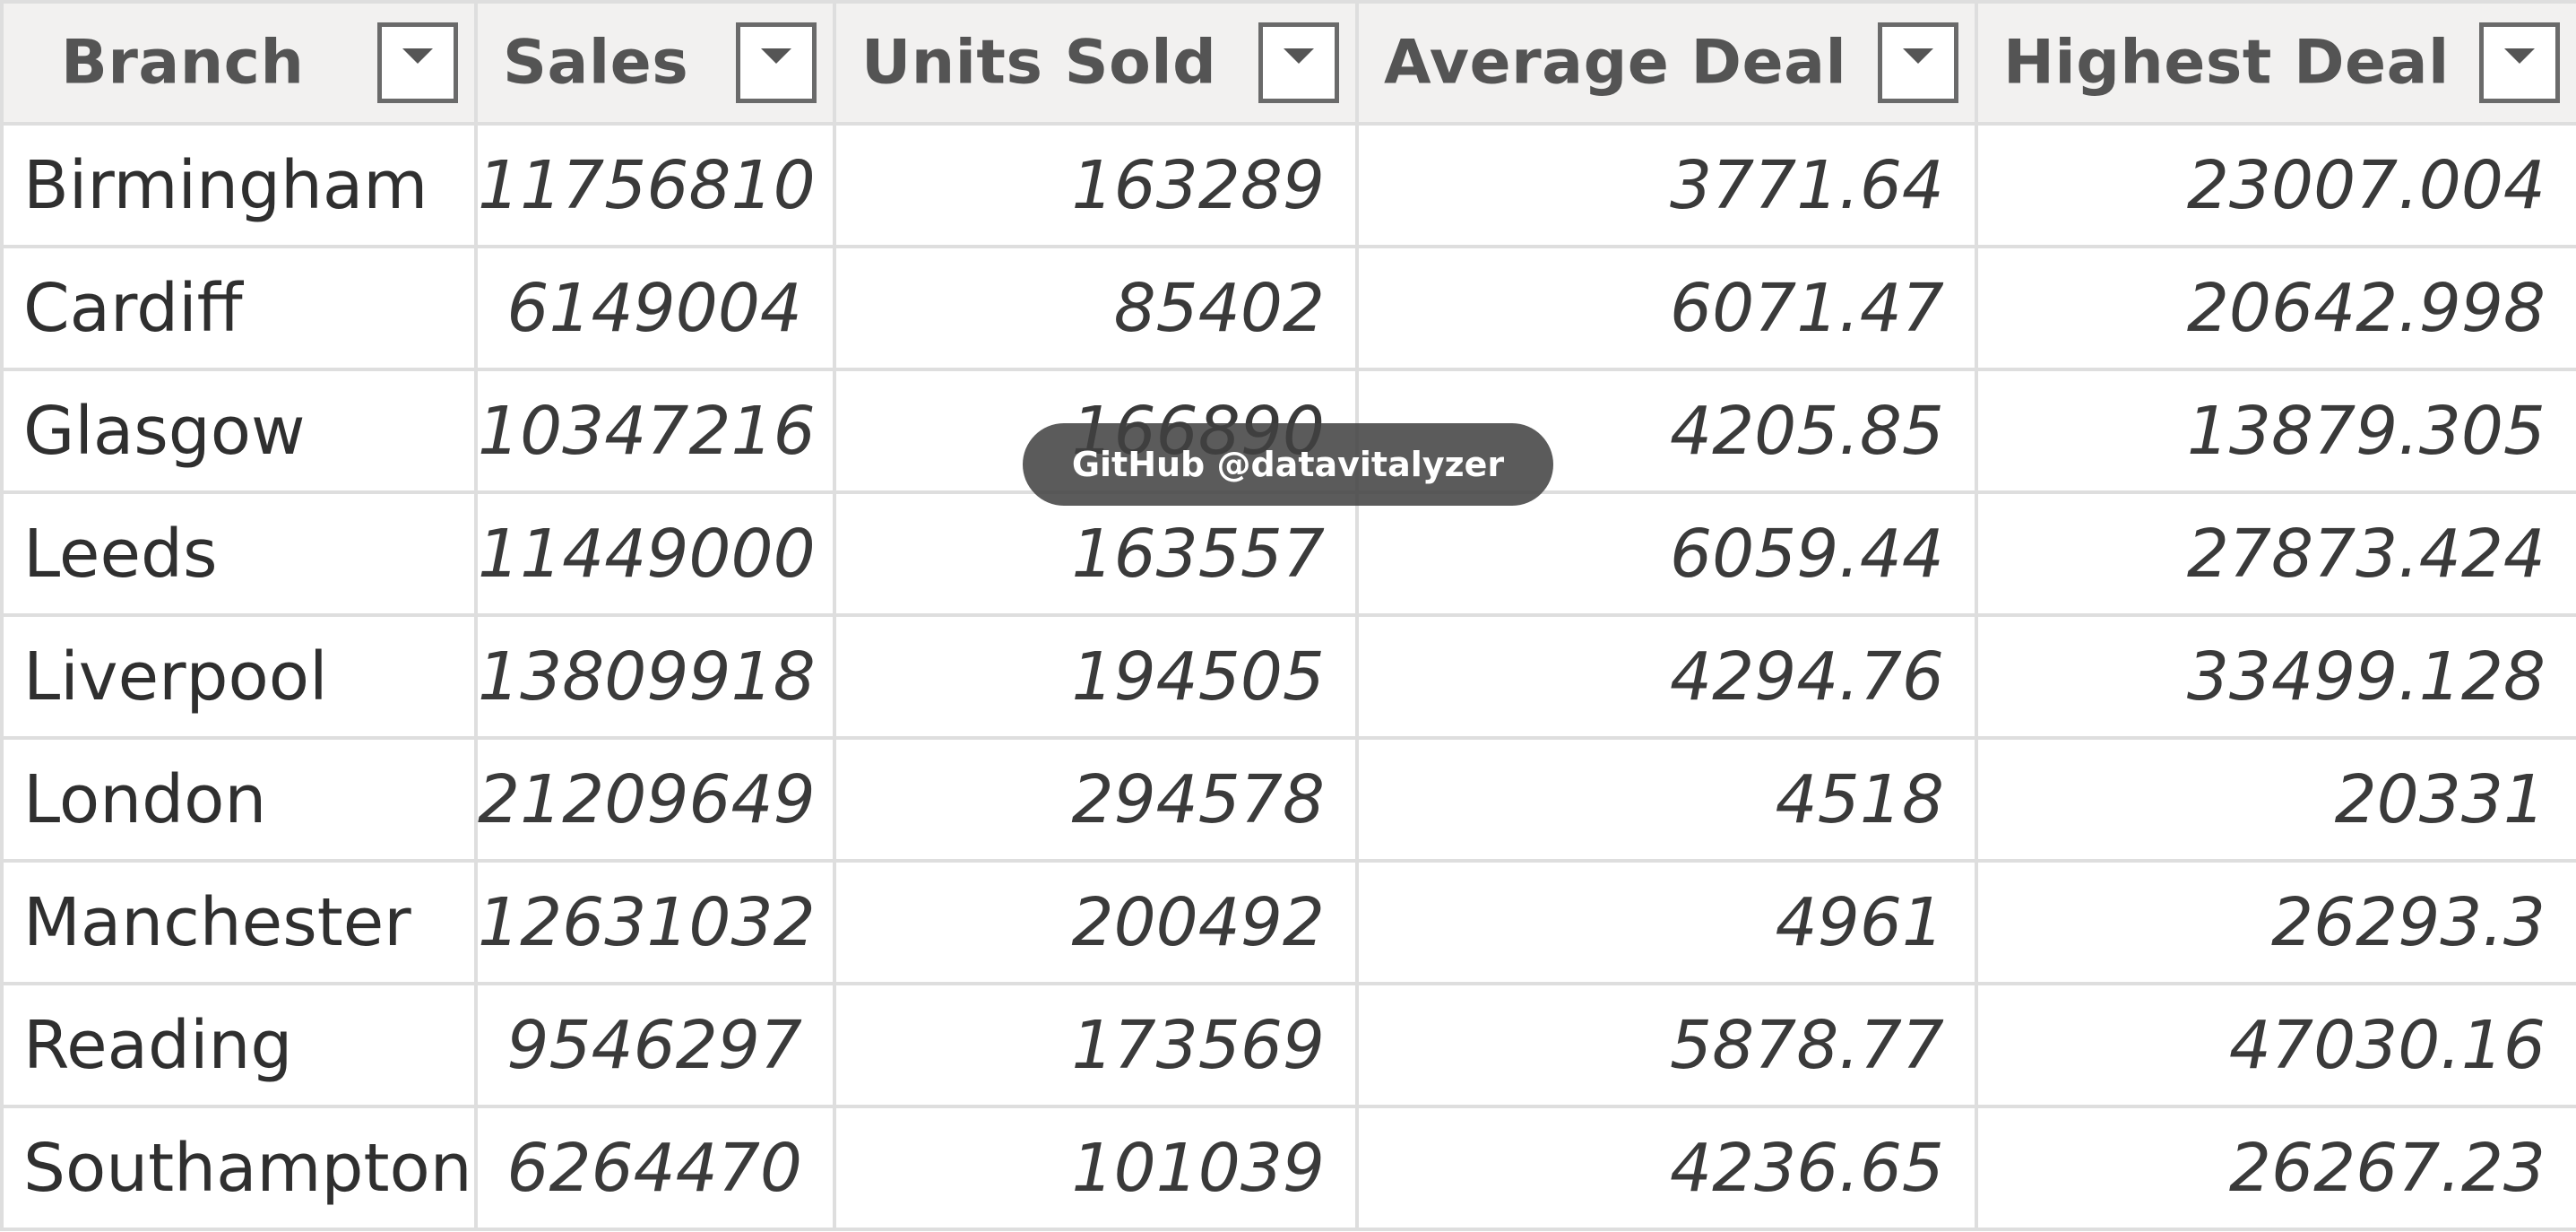 The width and height of the screenshot is (2576, 1232). Describe the element at coordinates (2275, 922) in the screenshot. I see `cell-highest-deal: 26293.3` at that location.